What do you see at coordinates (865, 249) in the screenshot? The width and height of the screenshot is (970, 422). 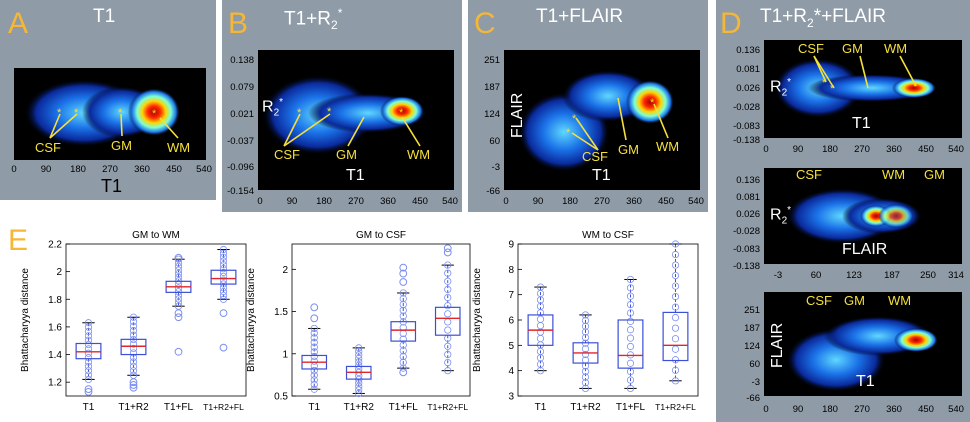 I see `d2-xlabel: FLAIR` at bounding box center [865, 249].